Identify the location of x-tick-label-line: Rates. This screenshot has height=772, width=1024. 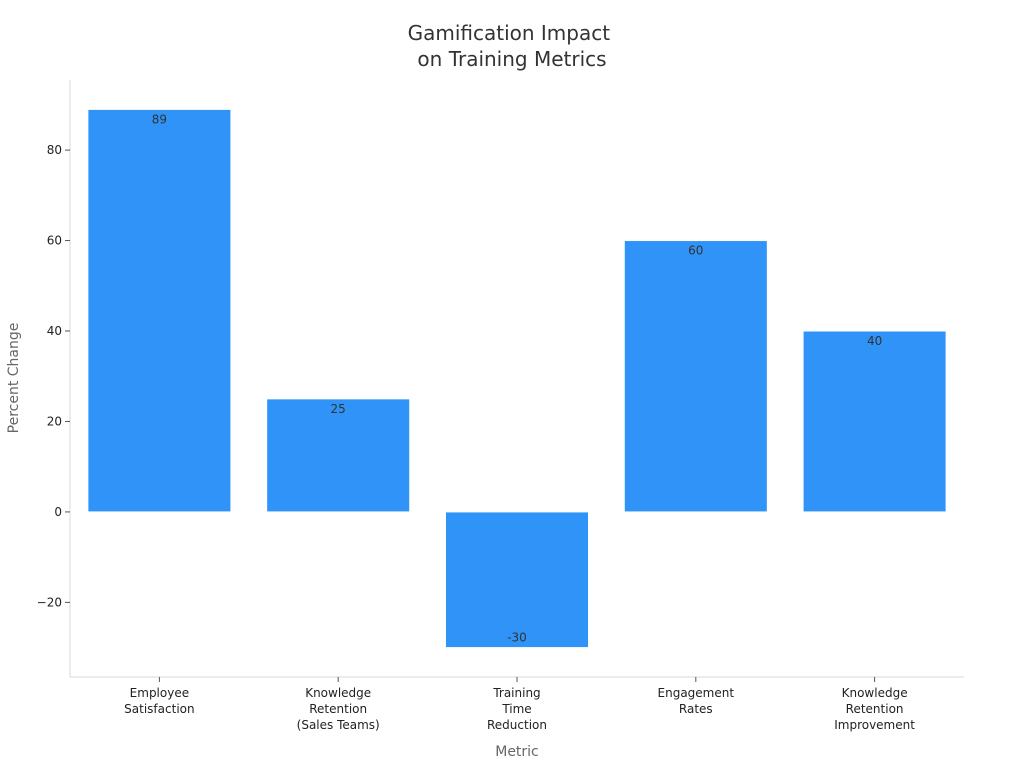
(696, 709).